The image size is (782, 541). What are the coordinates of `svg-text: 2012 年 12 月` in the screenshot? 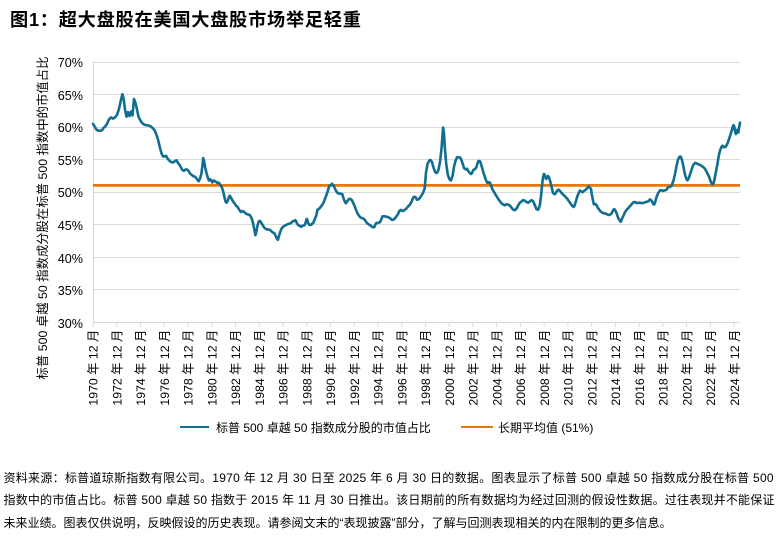 It's located at (592, 368).